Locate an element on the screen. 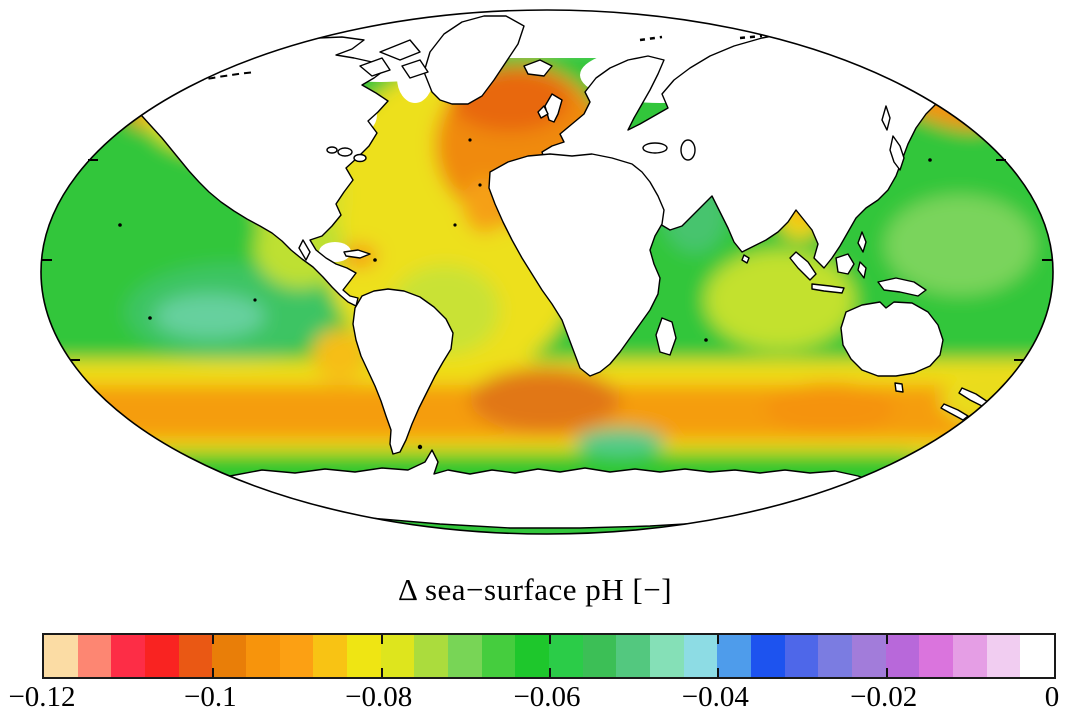  hawaii-dot is located at coordinates (120, 225).